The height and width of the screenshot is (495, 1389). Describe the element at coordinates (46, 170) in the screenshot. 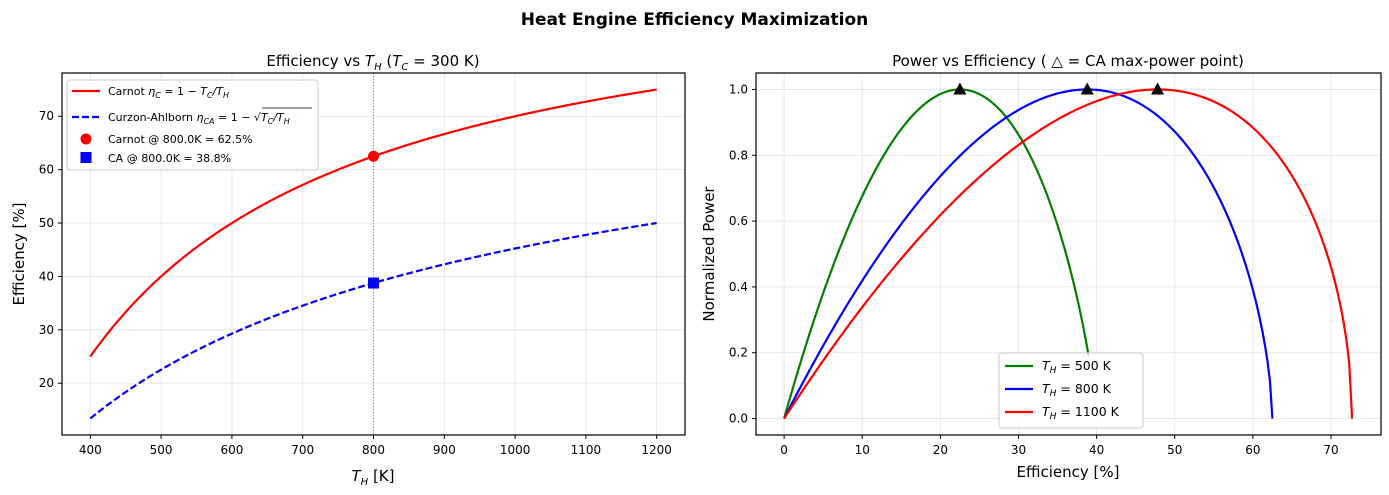

I see `y-tick-label: 60` at that location.